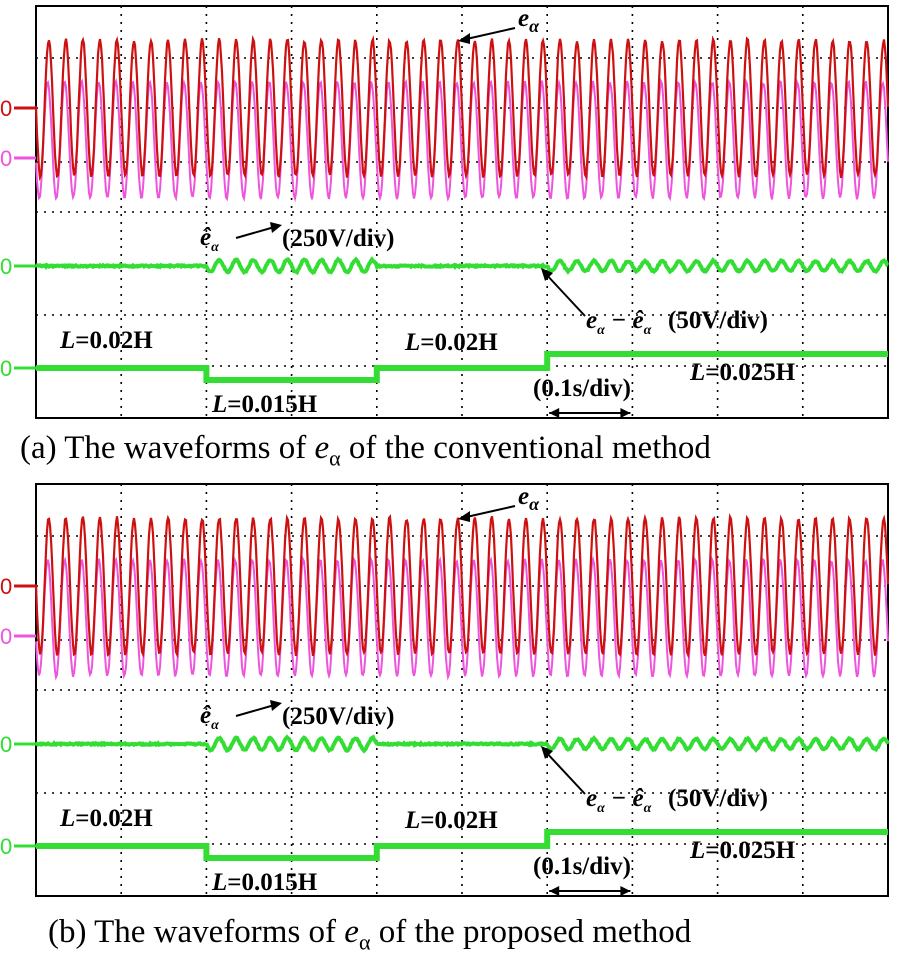 The width and height of the screenshot is (899, 957). Describe the element at coordinates (526, 448) in the screenshot. I see `caption-suffix: of the conventional method` at that location.